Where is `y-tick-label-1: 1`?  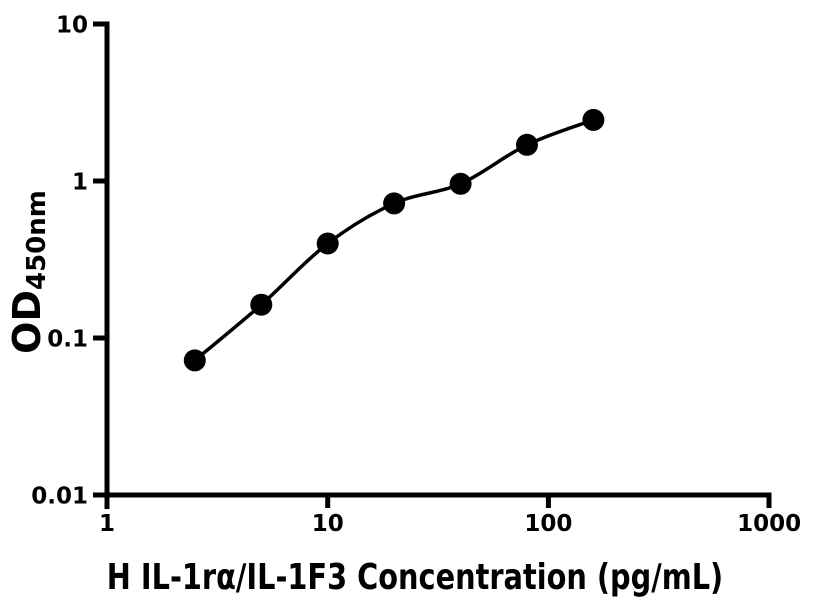
y-tick-label-1: 1 is located at coordinates (80, 183).